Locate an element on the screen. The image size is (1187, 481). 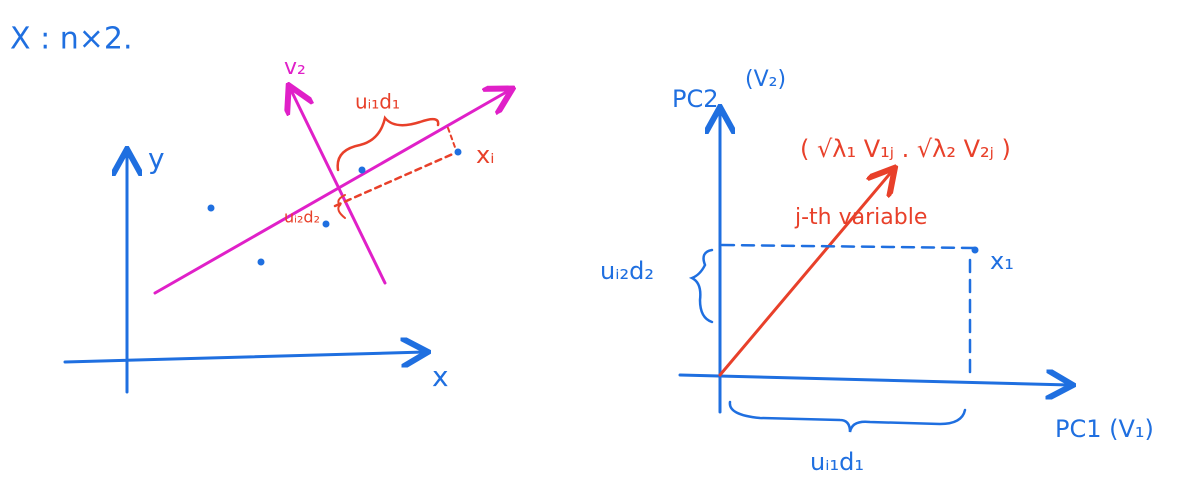
variable-vector is located at coordinates (805, 273).